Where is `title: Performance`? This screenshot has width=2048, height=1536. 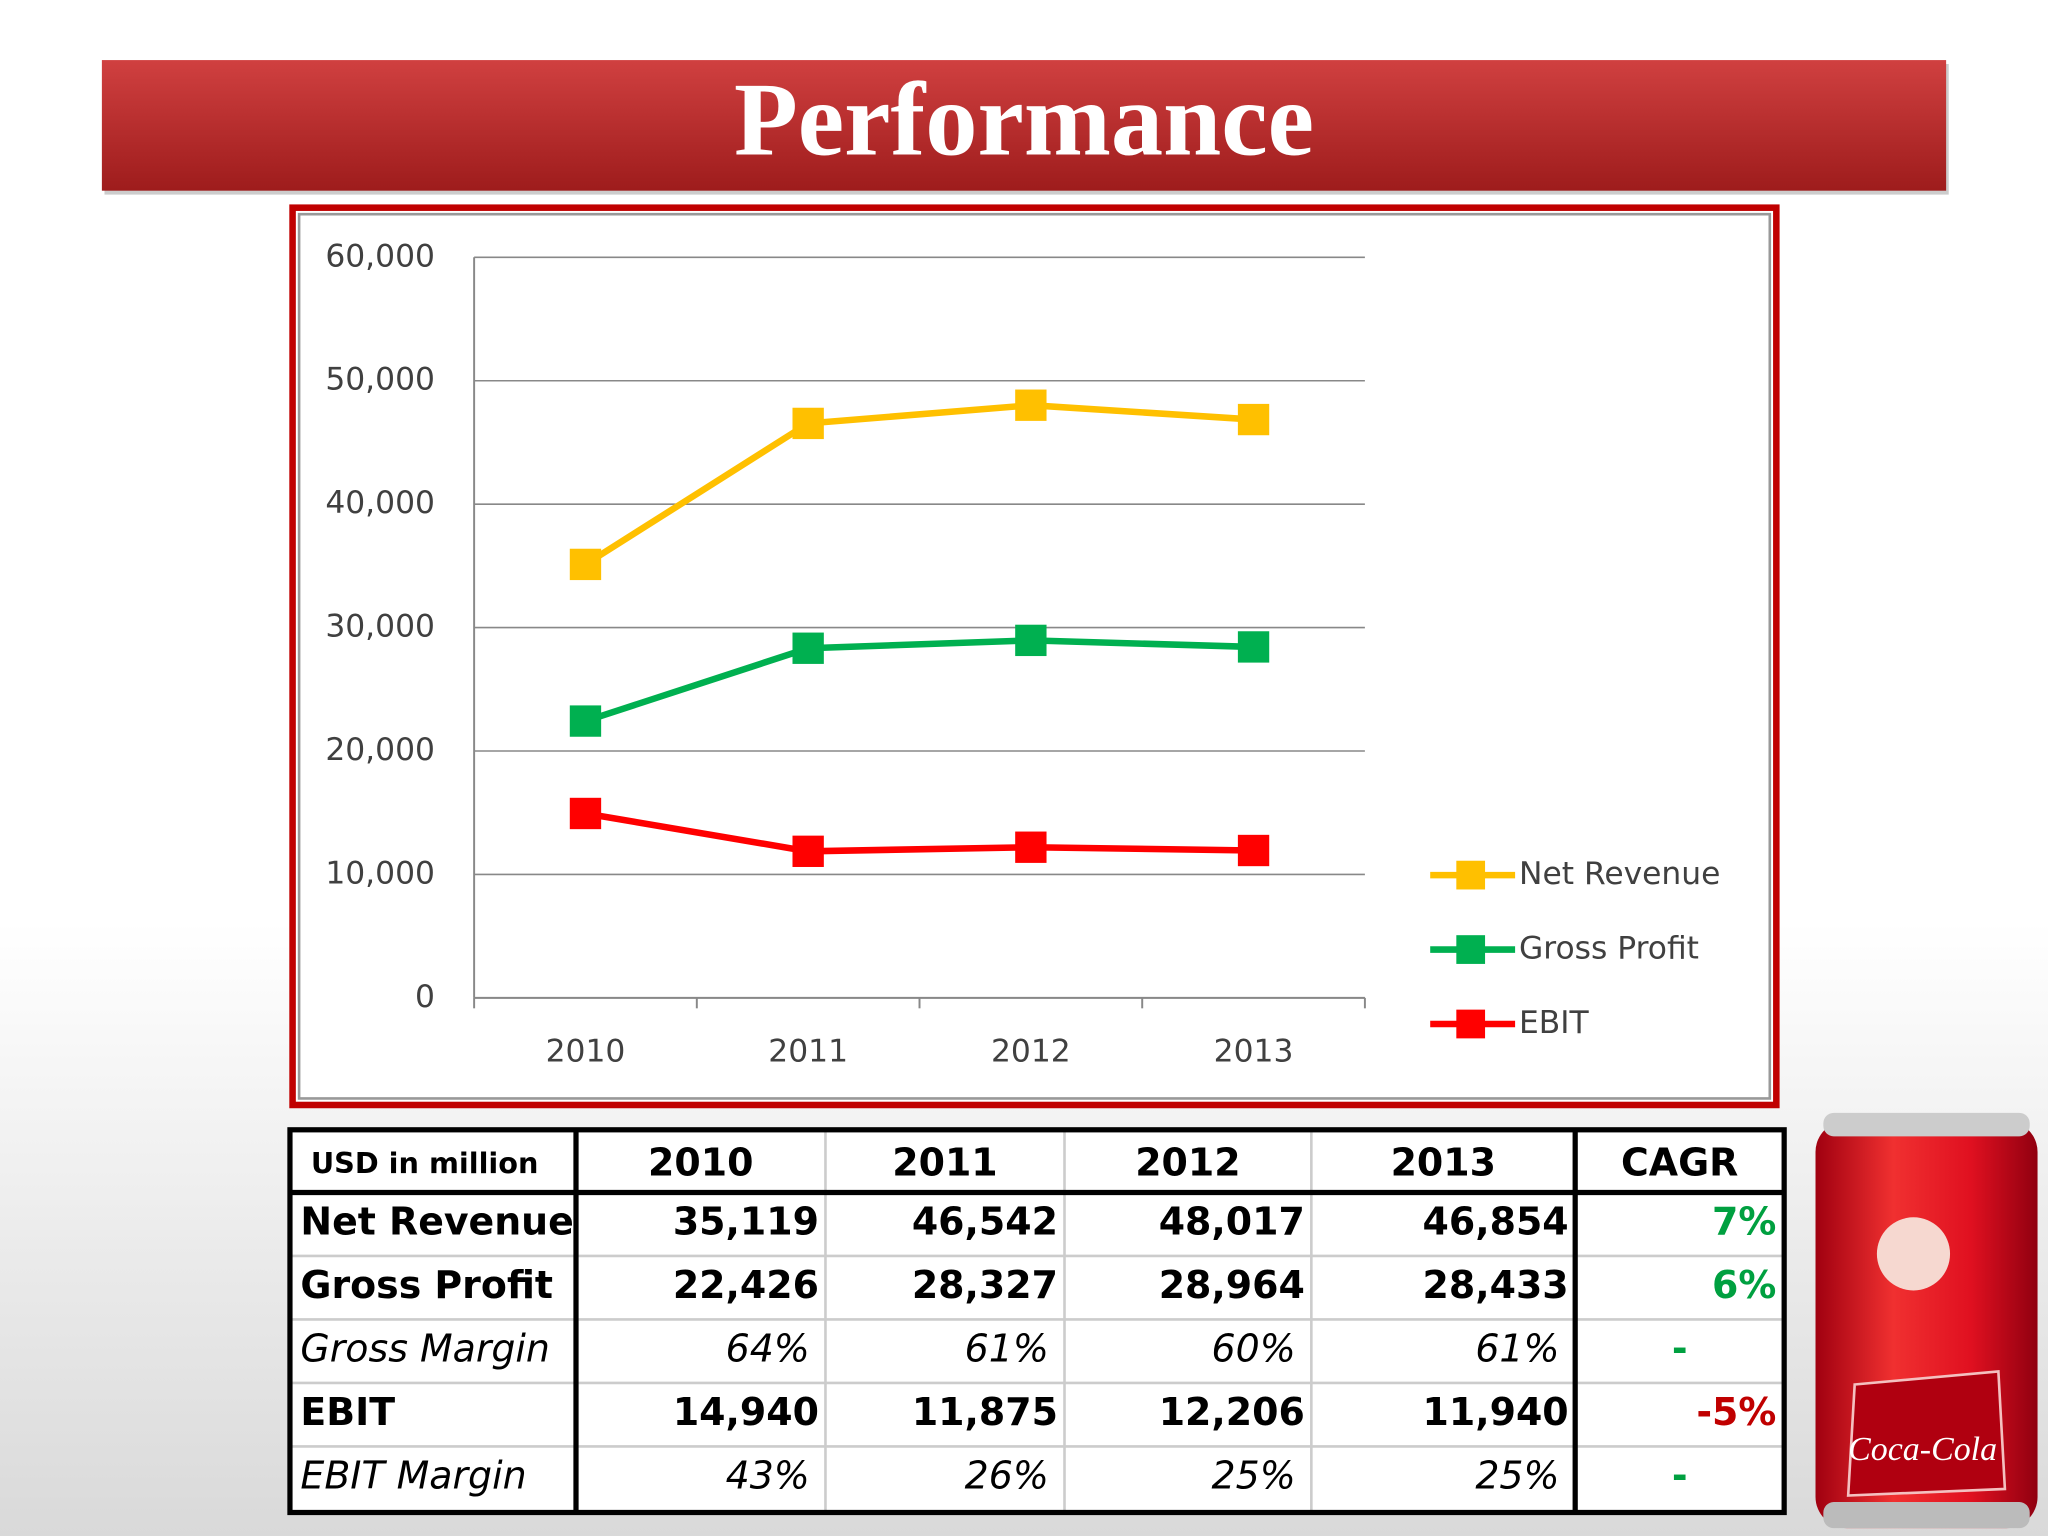 title: Performance is located at coordinates (1024, 120).